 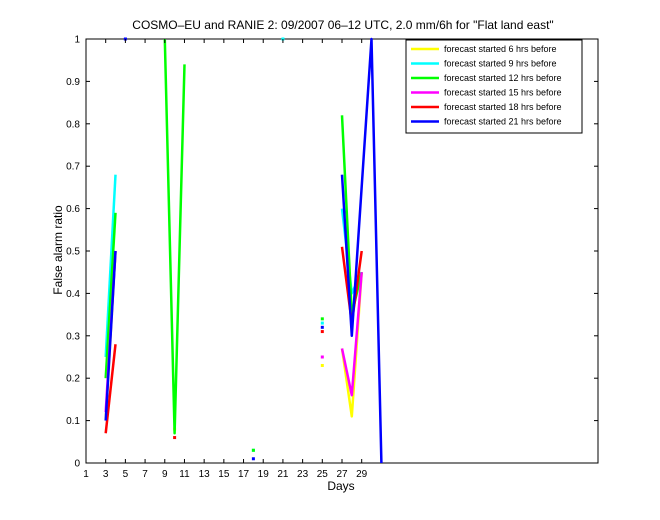 I want to click on y-tick-label: 0.2, so click(x=73, y=379).